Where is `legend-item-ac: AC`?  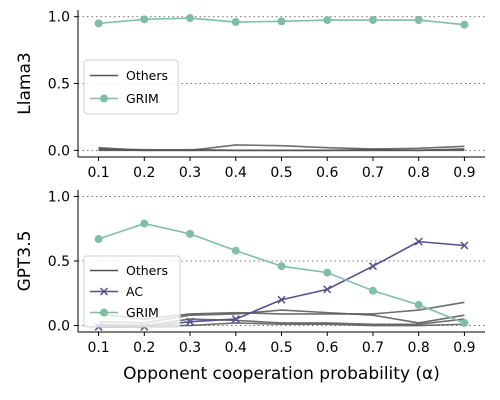 legend-item-ac: AC is located at coordinates (116, 291).